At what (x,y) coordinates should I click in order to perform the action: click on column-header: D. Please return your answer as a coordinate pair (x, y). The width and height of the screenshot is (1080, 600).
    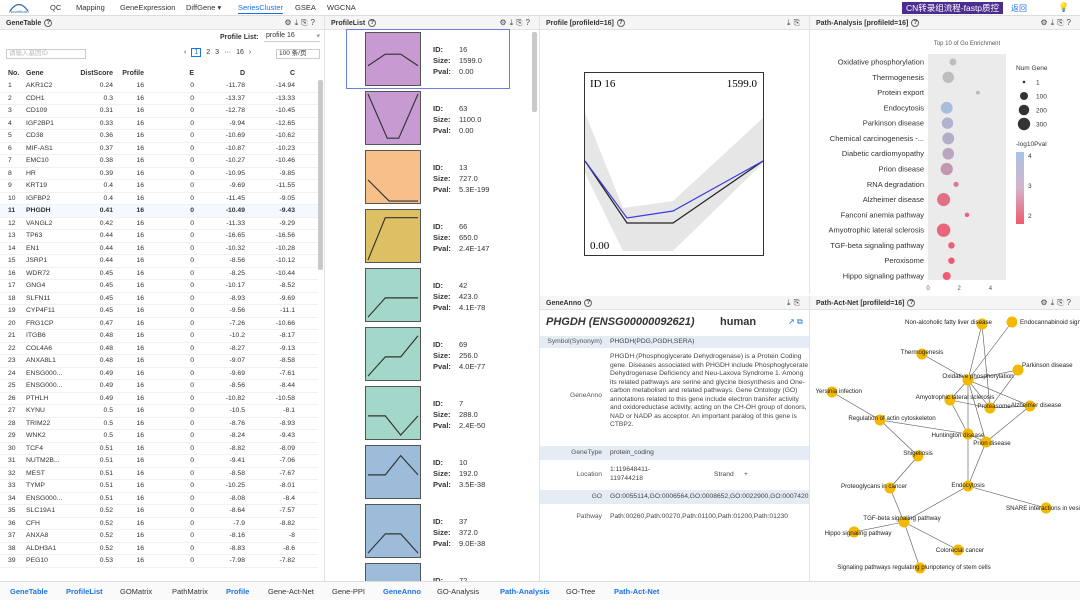
    Looking at the image, I should click on (242, 73).